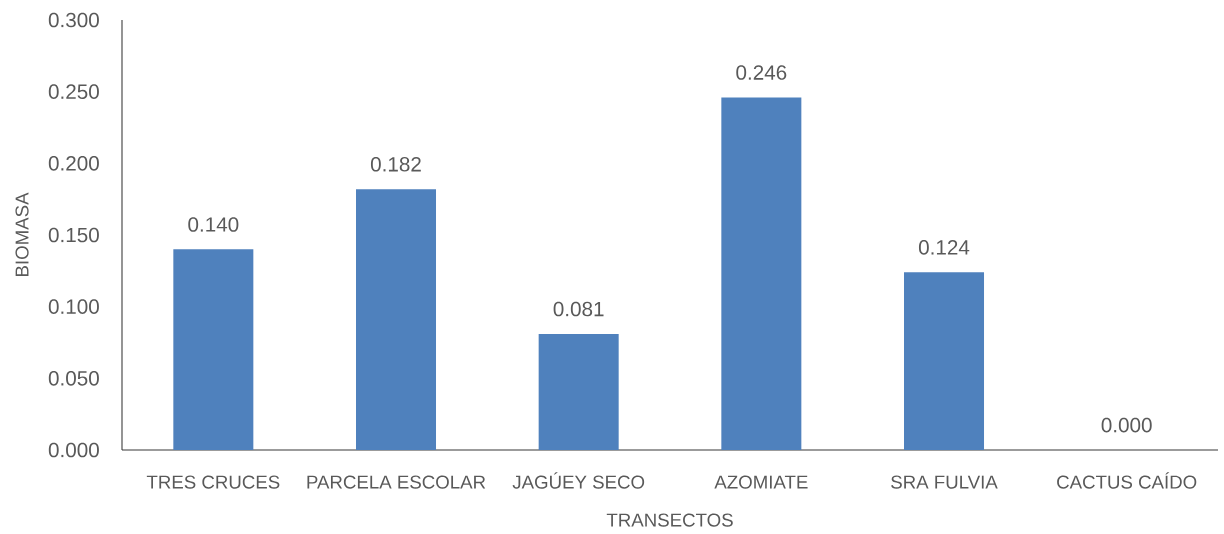  What do you see at coordinates (761, 482) in the screenshot?
I see `x-tick-label: AZOMIATE` at bounding box center [761, 482].